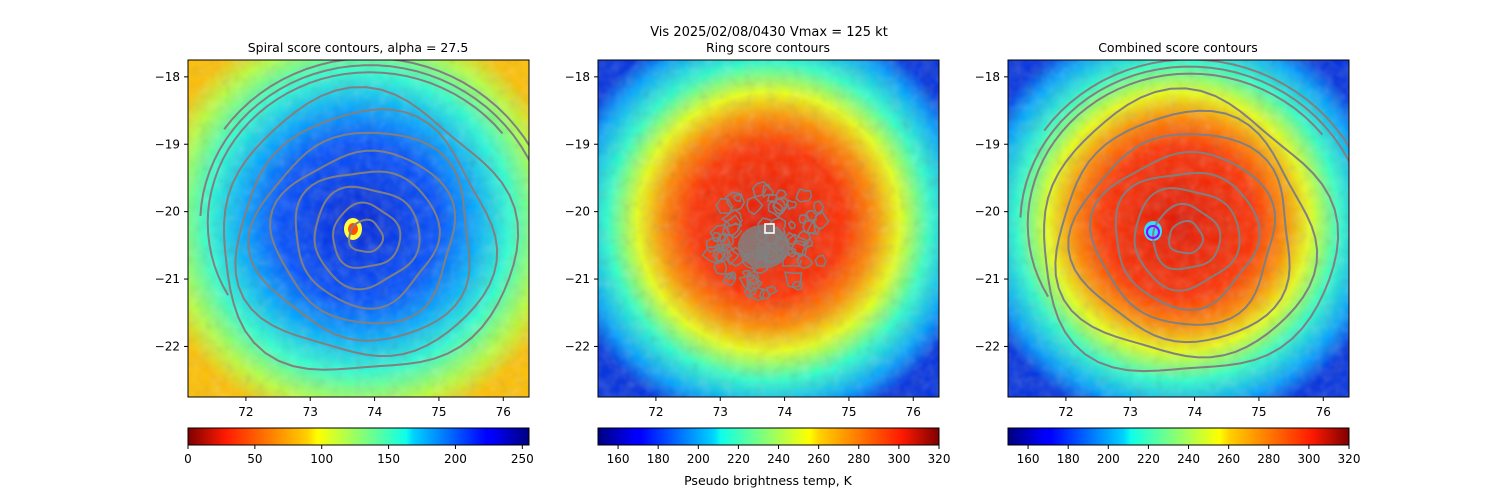 The height and width of the screenshot is (504, 1500). I want to click on colorbar-tick-label: 240, so click(1188, 459).